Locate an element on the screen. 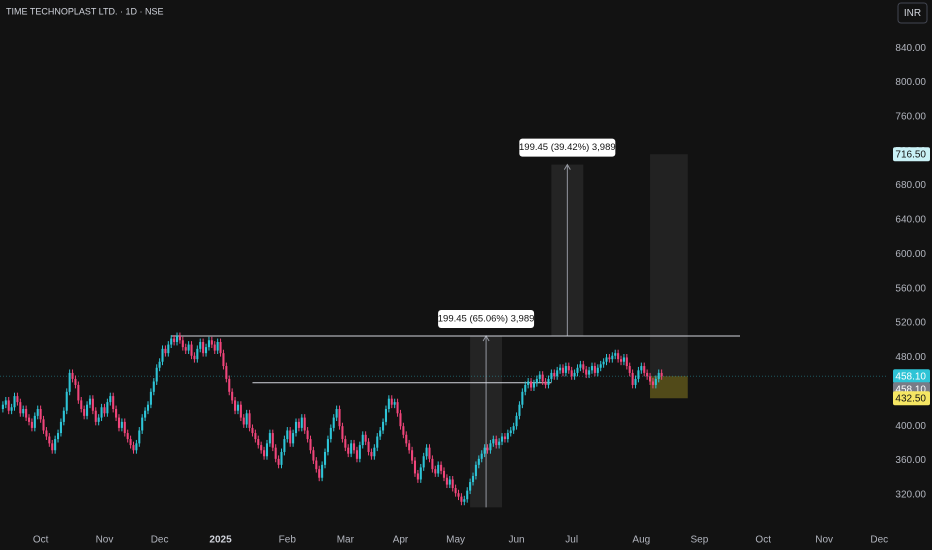 The image size is (932, 550). x-tick-label: Apr is located at coordinates (401, 540).